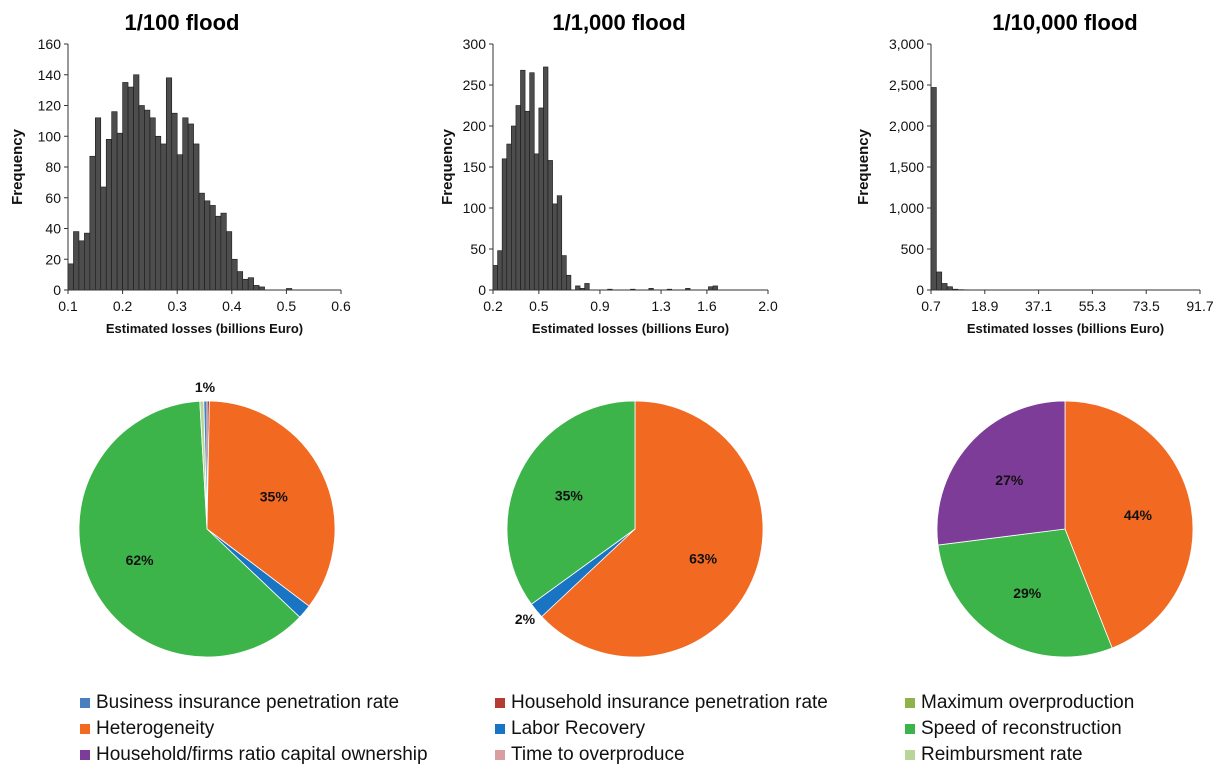 The width and height of the screenshot is (1225, 772). I want to click on x-tick-label: 0.1, so click(68, 306).